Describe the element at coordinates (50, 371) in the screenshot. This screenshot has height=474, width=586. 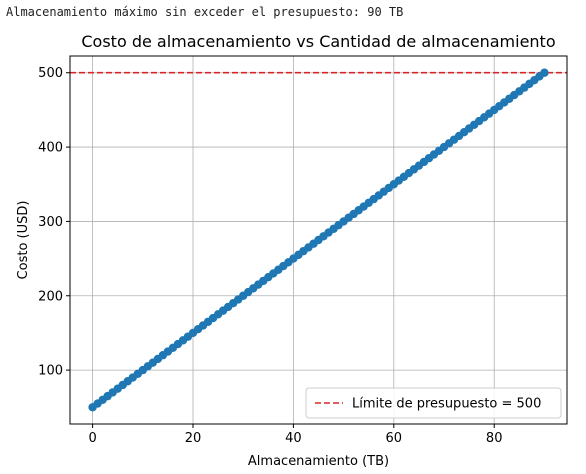
I see `y-tick-label-0: 100` at that location.